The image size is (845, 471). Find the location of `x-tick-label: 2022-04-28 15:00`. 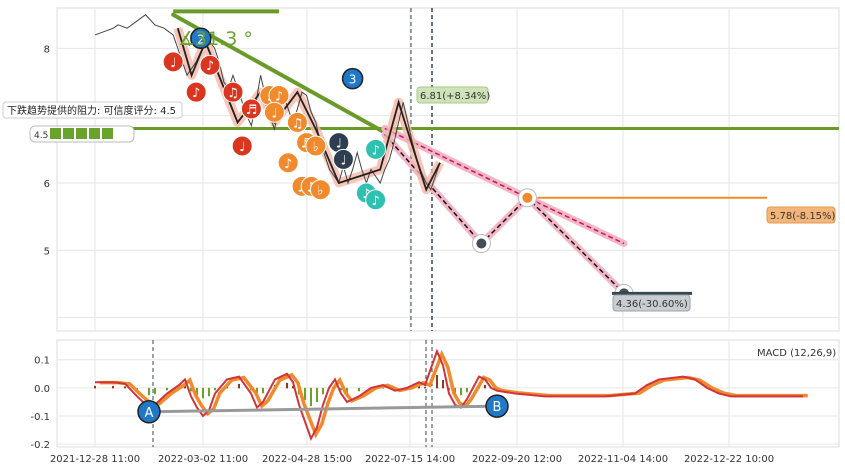

x-tick-label: 2022-04-28 15:00 is located at coordinates (307, 459).